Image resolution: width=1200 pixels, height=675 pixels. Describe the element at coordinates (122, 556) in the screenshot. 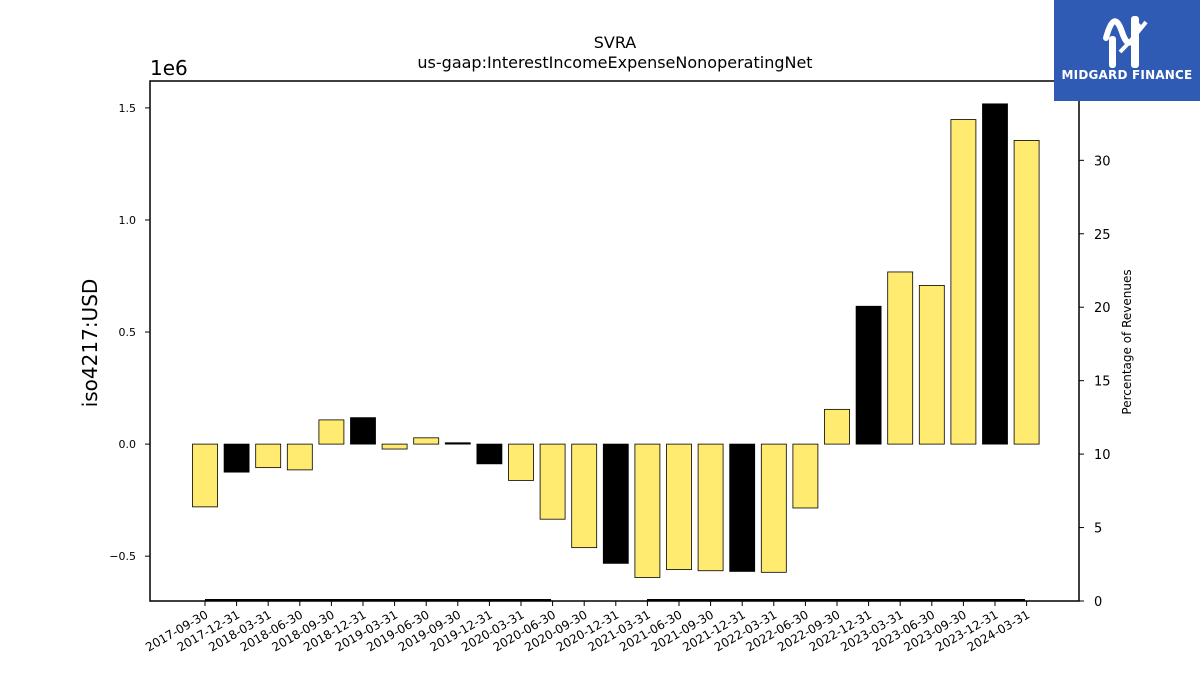

I see `y-tick-label: −0.5` at that location.